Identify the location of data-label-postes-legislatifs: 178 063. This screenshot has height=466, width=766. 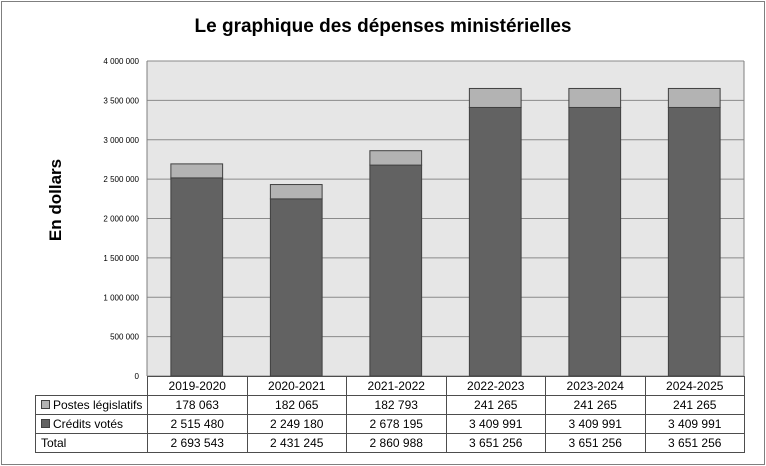
(197, 405).